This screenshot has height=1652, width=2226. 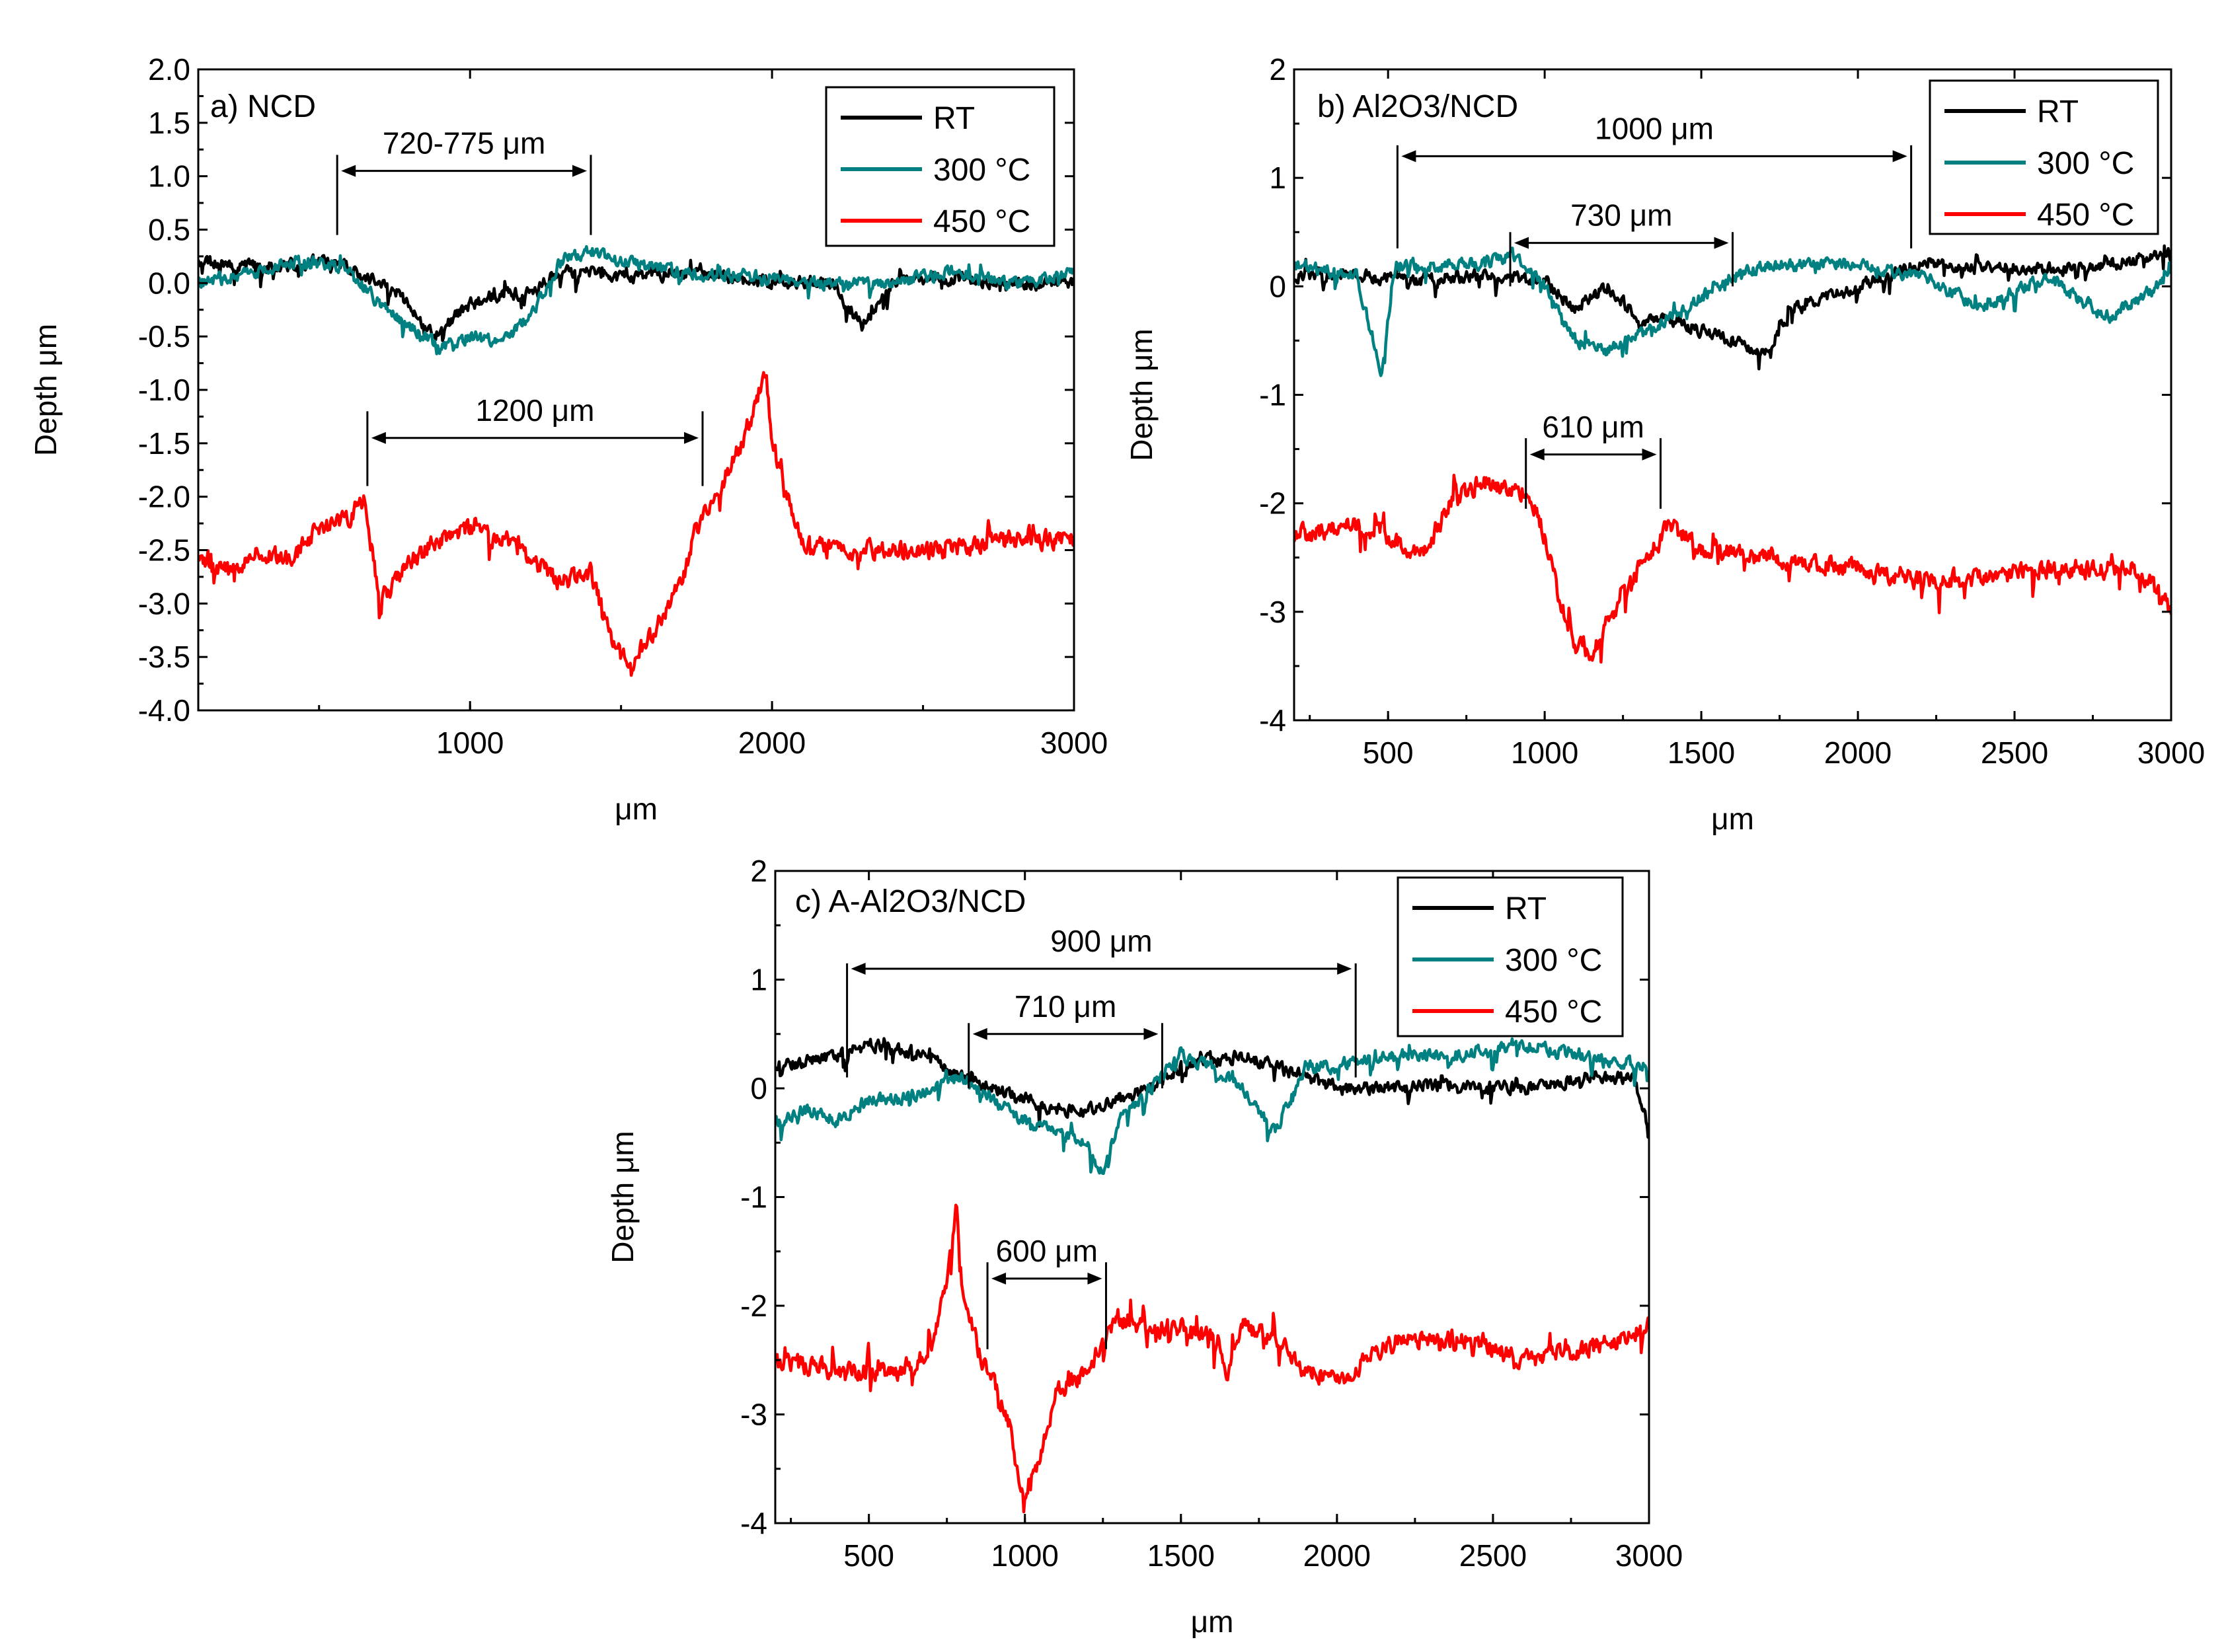 I want to click on y-tick-label: -0.5, so click(x=164, y=337).